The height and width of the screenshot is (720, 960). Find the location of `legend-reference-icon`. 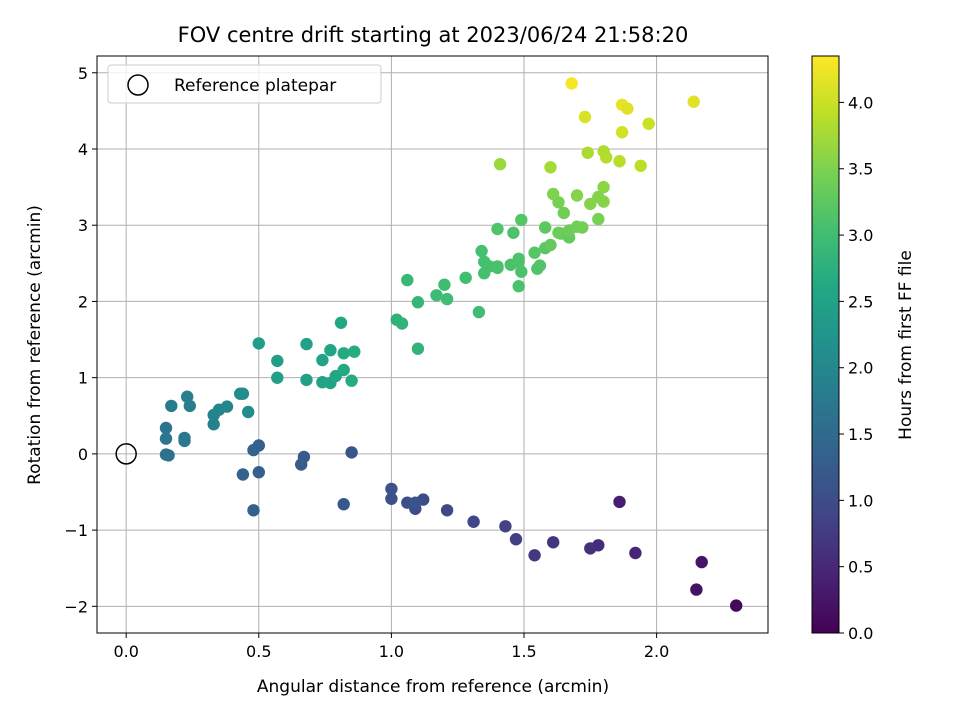

legend-reference-icon is located at coordinates (138, 85).